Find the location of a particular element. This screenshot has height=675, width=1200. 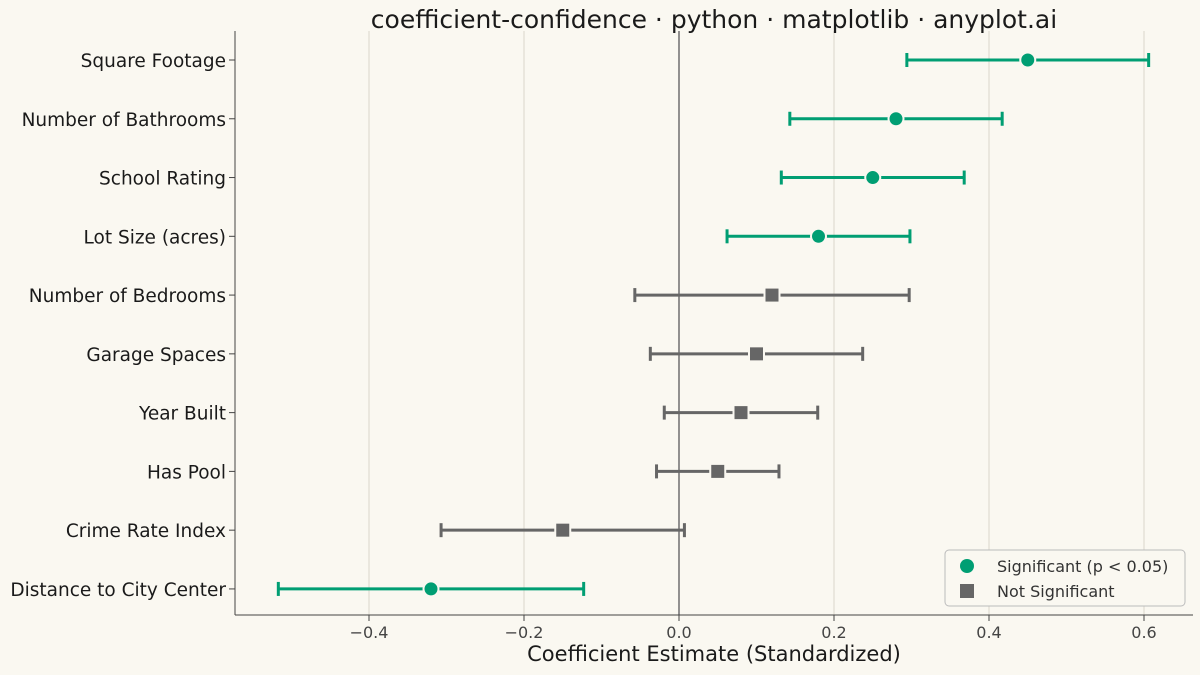

y-tick-label: Square Footage is located at coordinates (153, 61).